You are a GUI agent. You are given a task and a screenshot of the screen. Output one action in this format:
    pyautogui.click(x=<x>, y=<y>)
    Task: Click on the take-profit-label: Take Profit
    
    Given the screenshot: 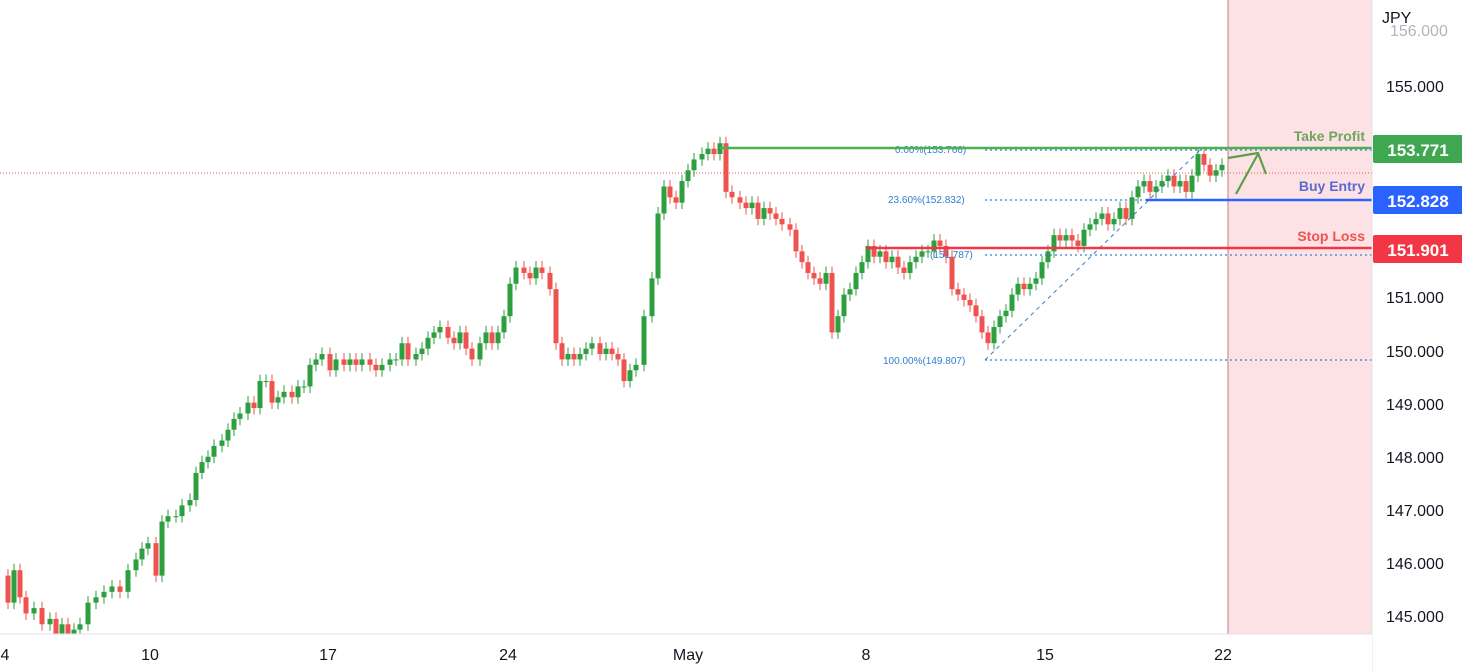 What is the action you would take?
    pyautogui.click(x=1330, y=136)
    